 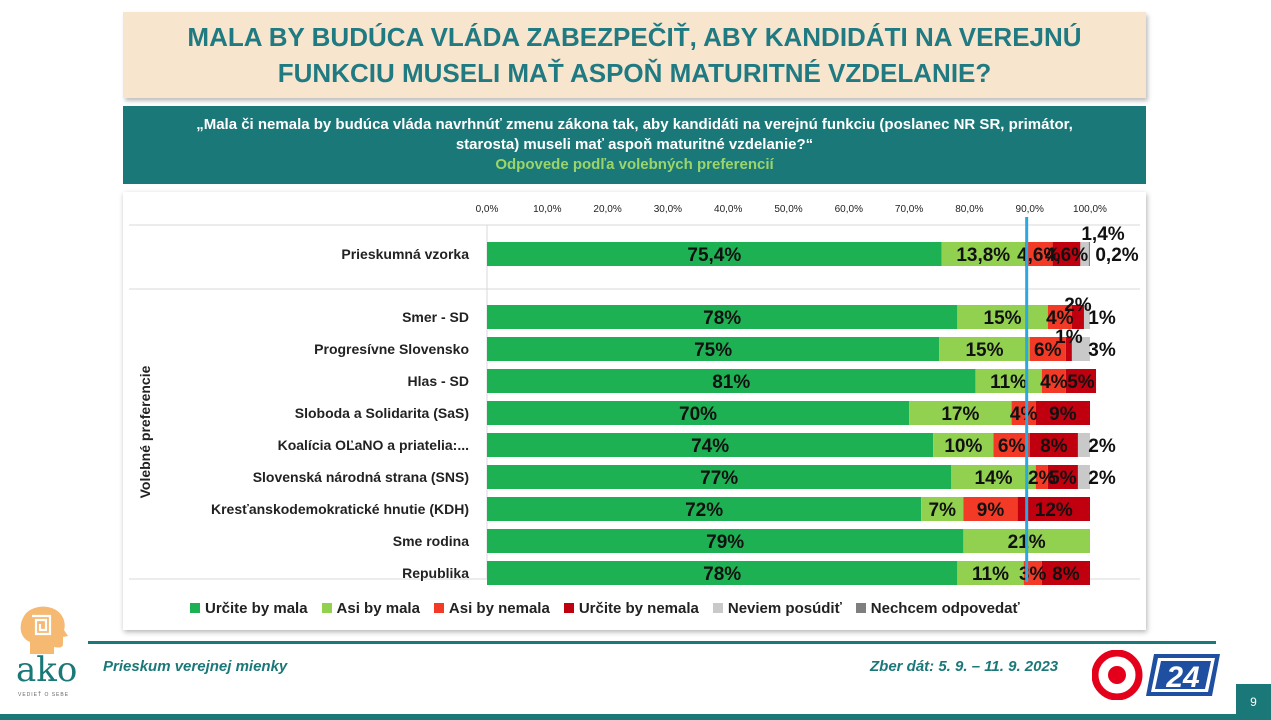 I want to click on data-label: 72%, so click(x=704, y=510).